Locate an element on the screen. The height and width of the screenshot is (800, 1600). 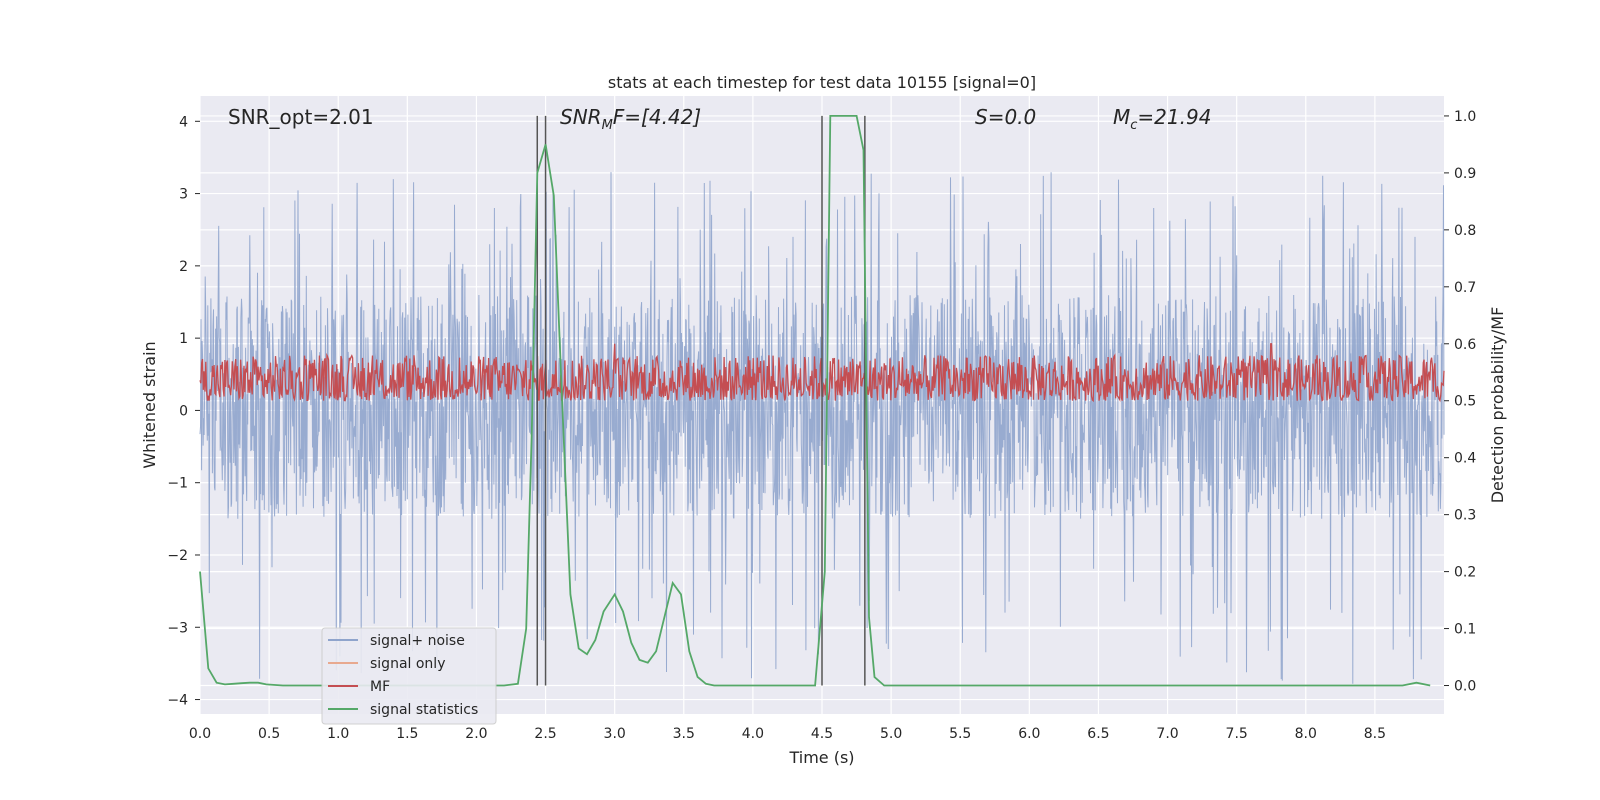
x-tick-label: 3.0 is located at coordinates (615, 734).